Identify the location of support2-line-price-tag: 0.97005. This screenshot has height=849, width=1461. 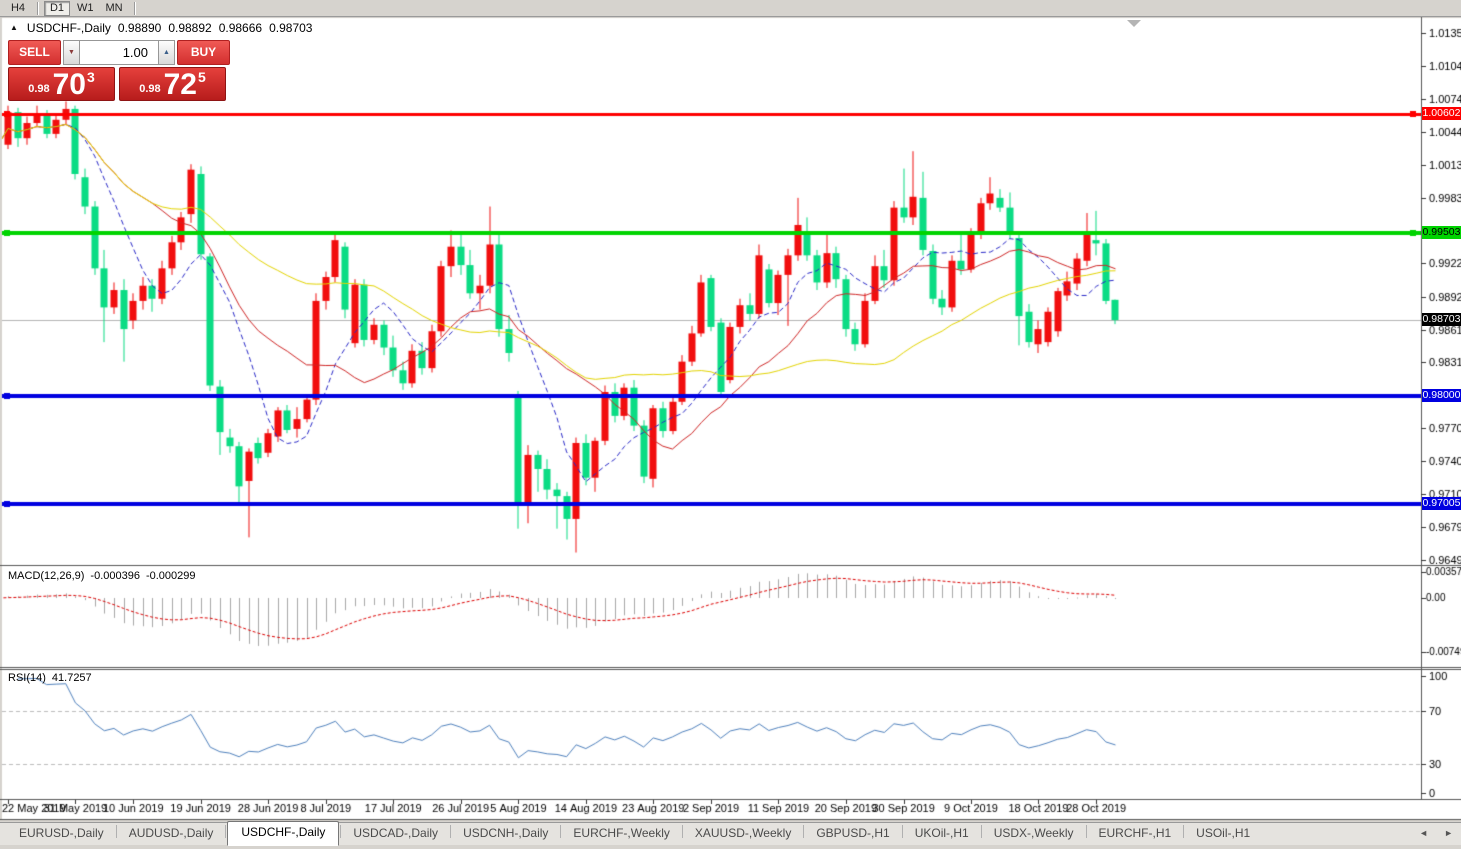
(1441, 503).